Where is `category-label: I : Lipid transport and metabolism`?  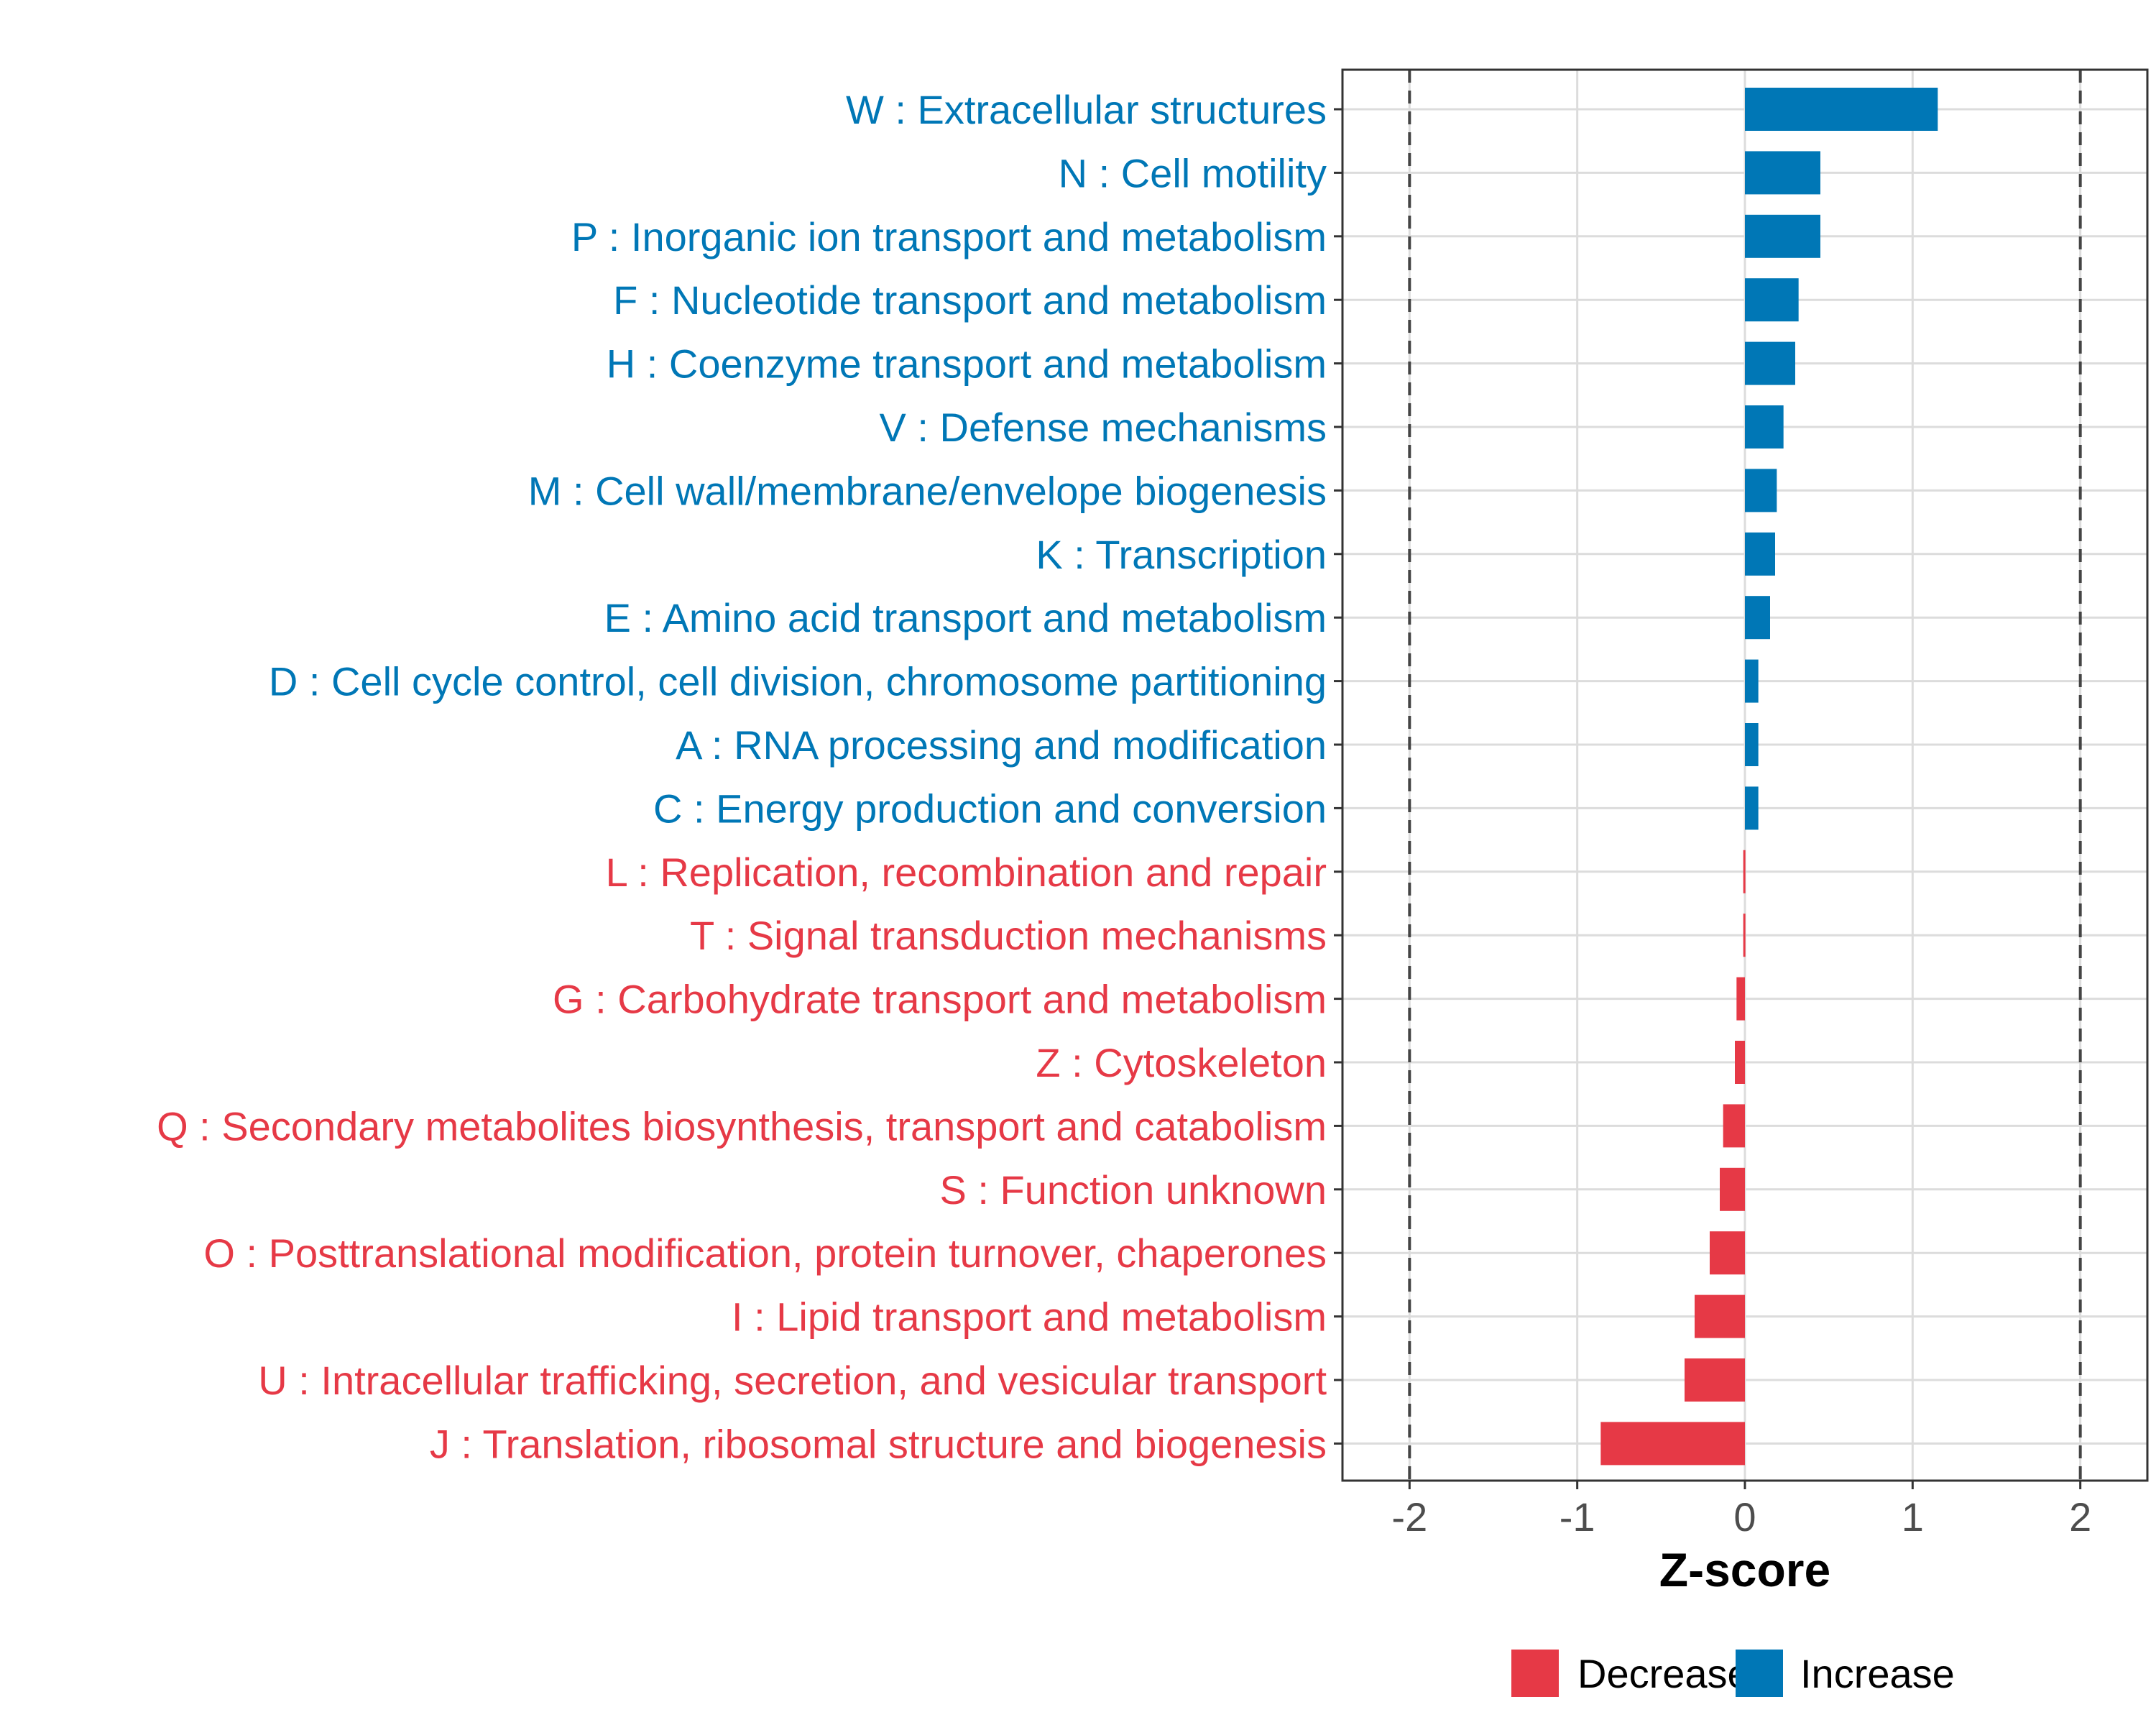 category-label: I : Lipid transport and metabolism is located at coordinates (1029, 1317).